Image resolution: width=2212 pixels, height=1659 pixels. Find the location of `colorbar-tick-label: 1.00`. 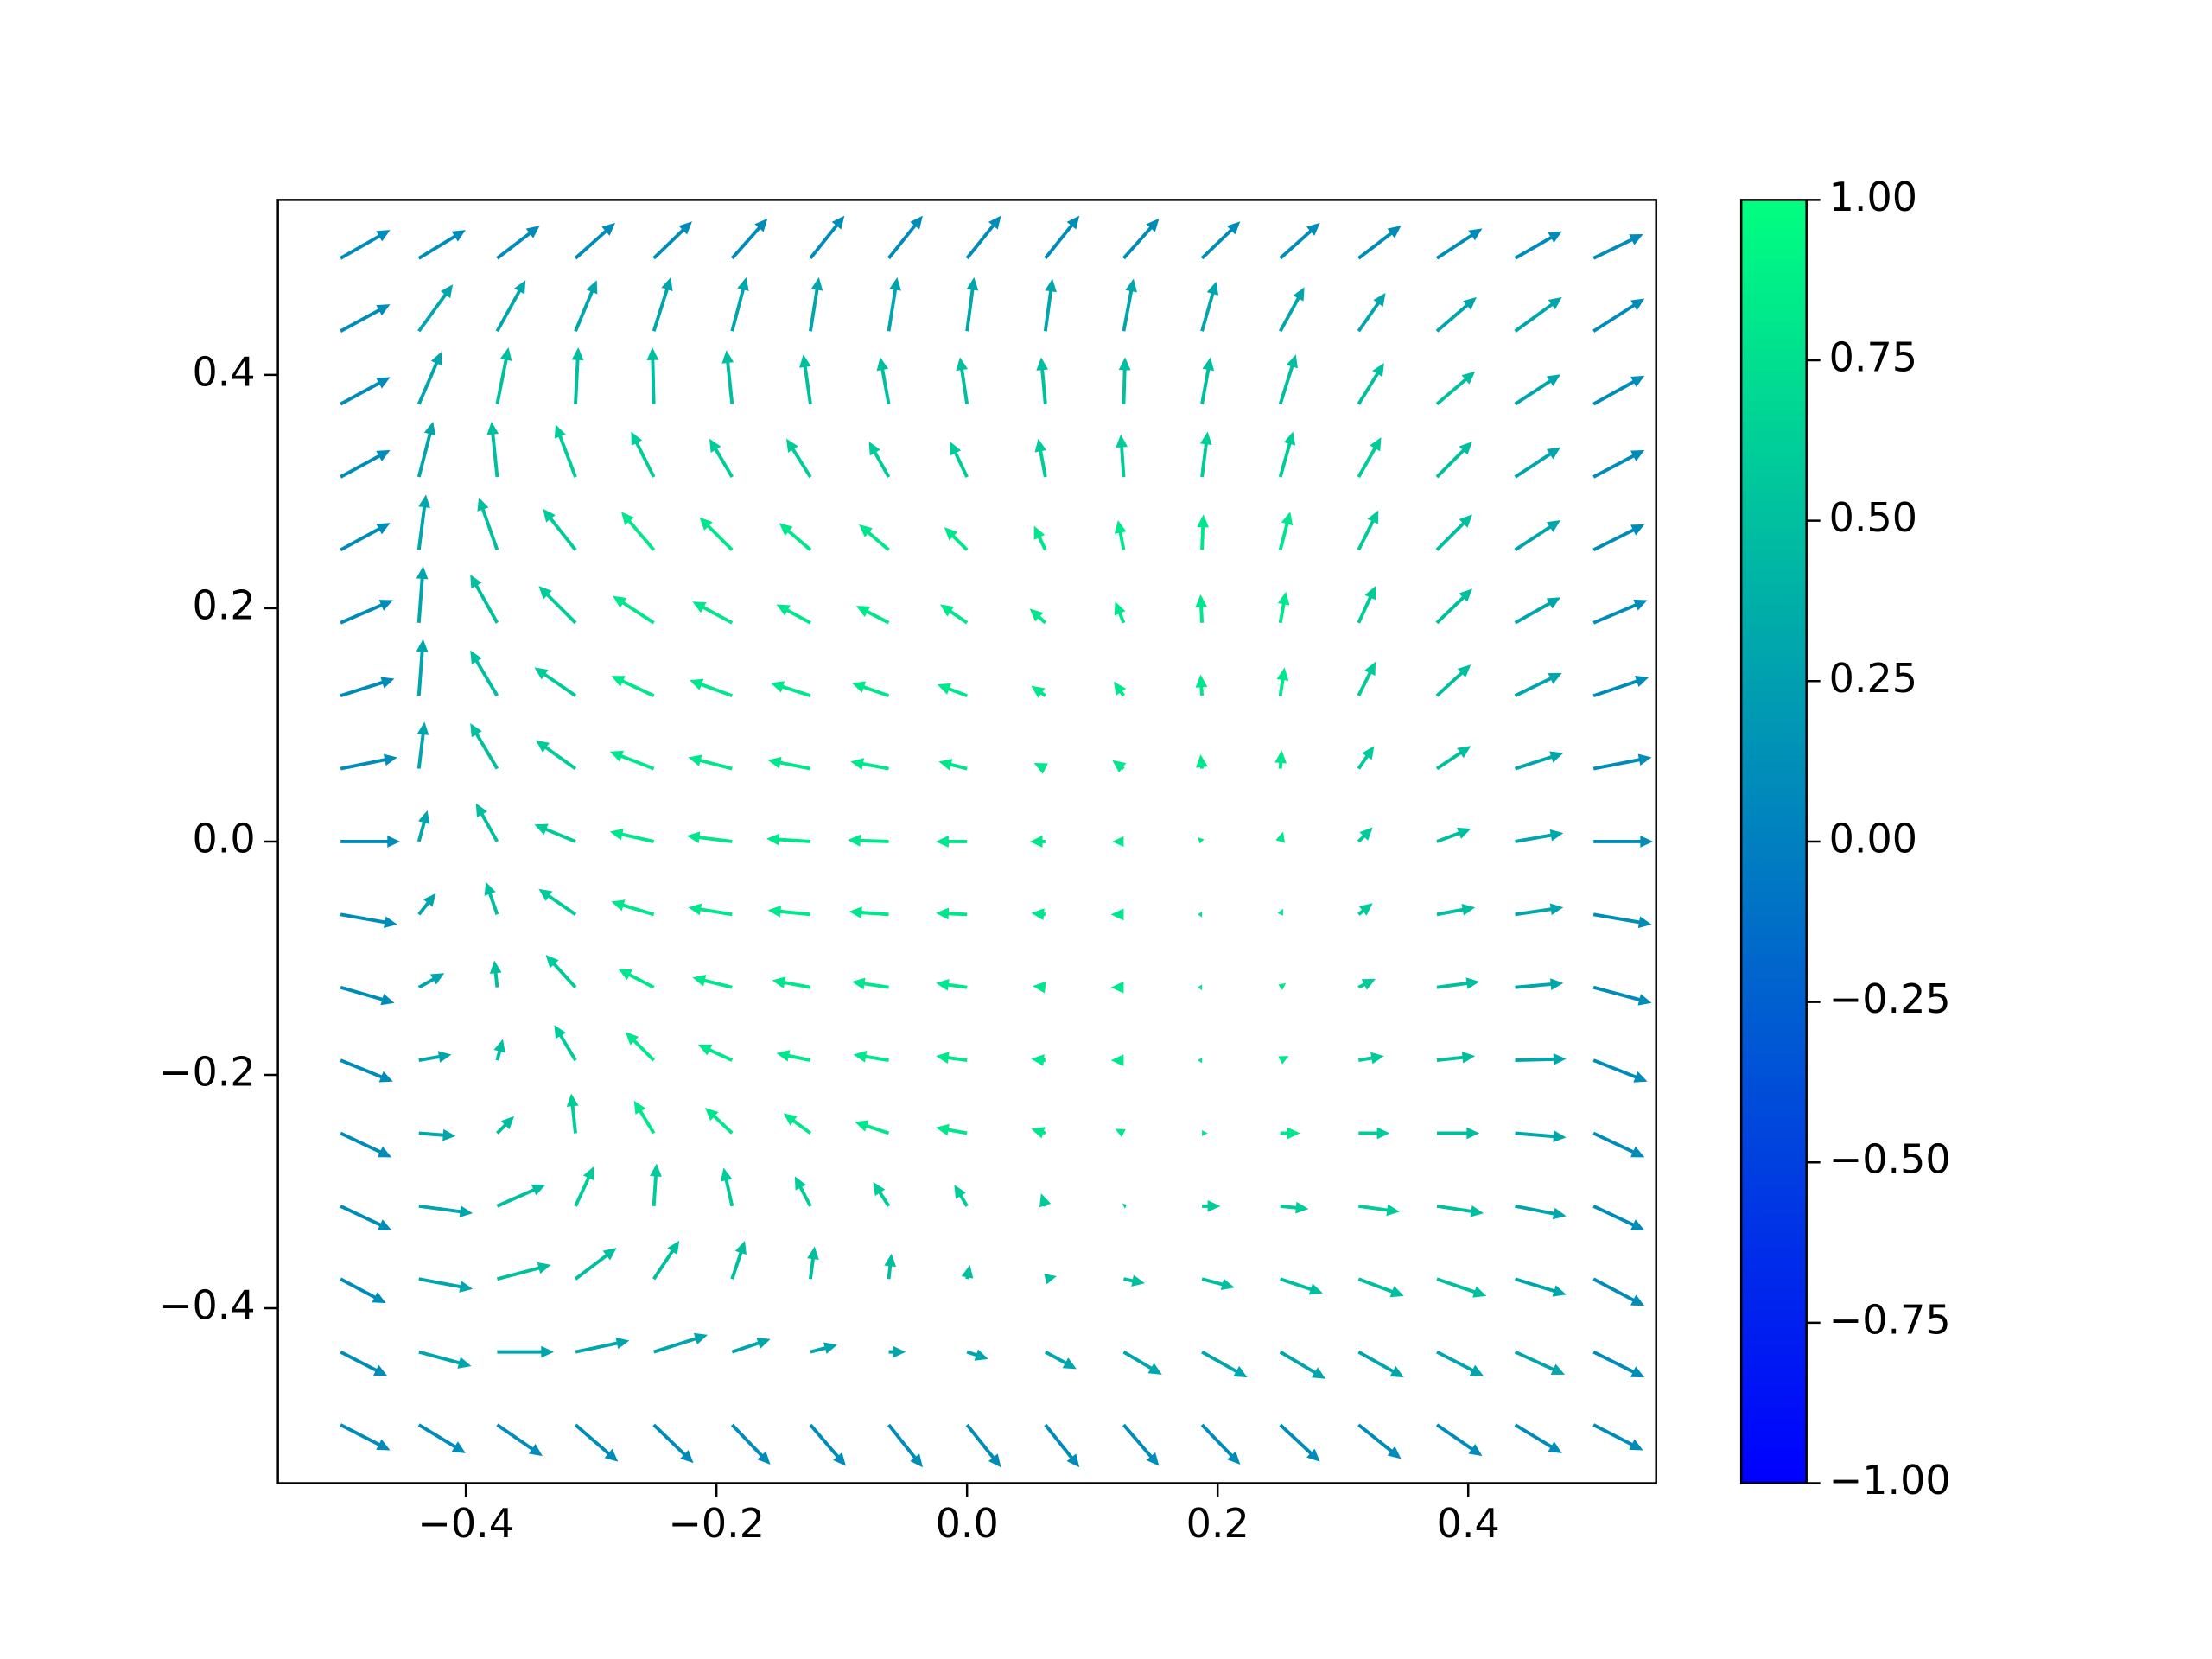

colorbar-tick-label: 1.00 is located at coordinates (1873, 197).